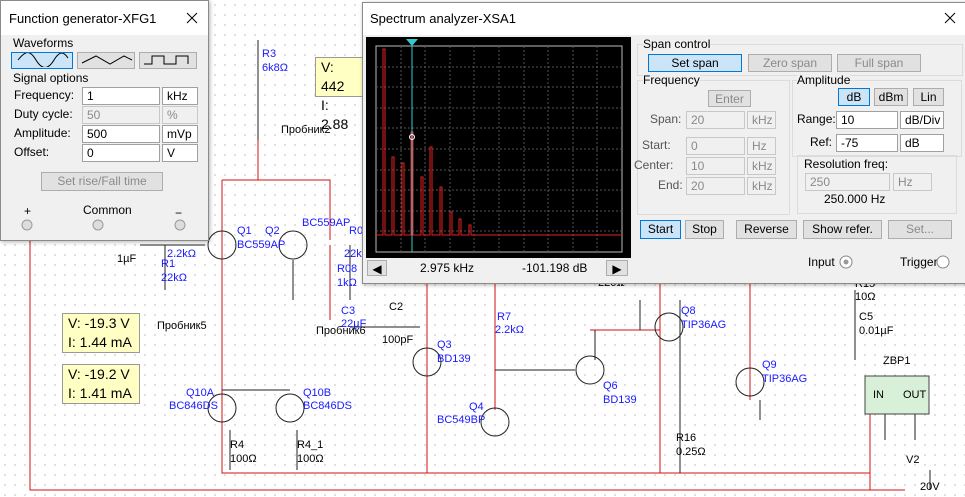 The image size is (965, 497). Describe the element at coordinates (729, 98) in the screenshot. I see `enter-button: Enter` at that location.